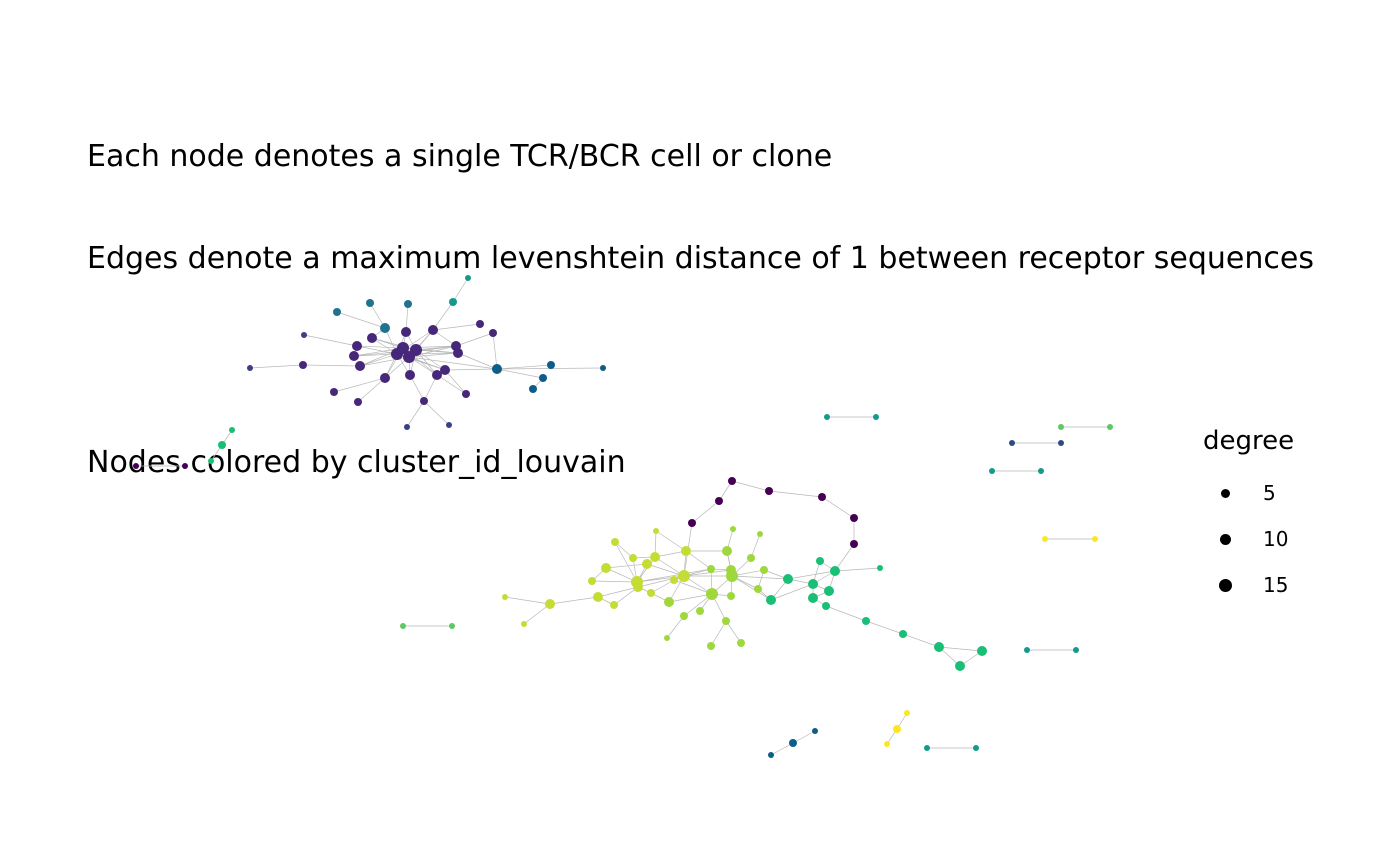  What do you see at coordinates (385, 378) in the screenshot?
I see `node-a12` at bounding box center [385, 378].